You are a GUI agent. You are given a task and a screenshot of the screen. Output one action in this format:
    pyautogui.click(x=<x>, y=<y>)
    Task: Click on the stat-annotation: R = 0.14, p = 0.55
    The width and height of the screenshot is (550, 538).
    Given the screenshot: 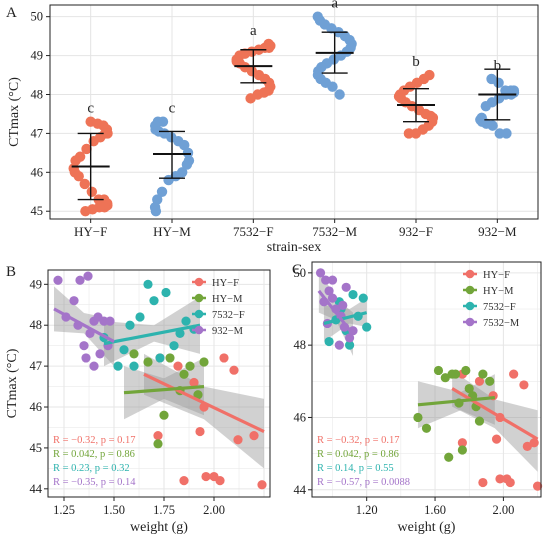 What is the action you would take?
    pyautogui.click(x=355, y=468)
    